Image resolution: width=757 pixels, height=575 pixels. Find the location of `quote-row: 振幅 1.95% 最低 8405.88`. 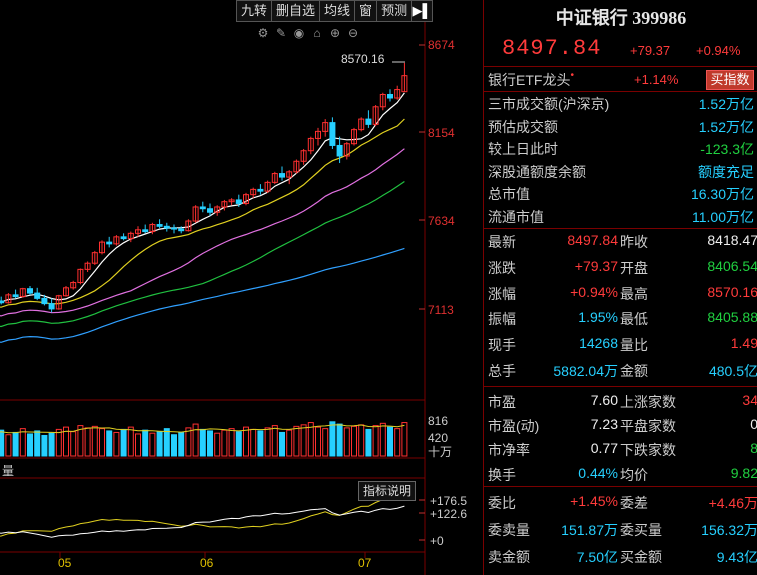

quote-row: 振幅 1.95% 最低 8405.88 is located at coordinates (620, 318).